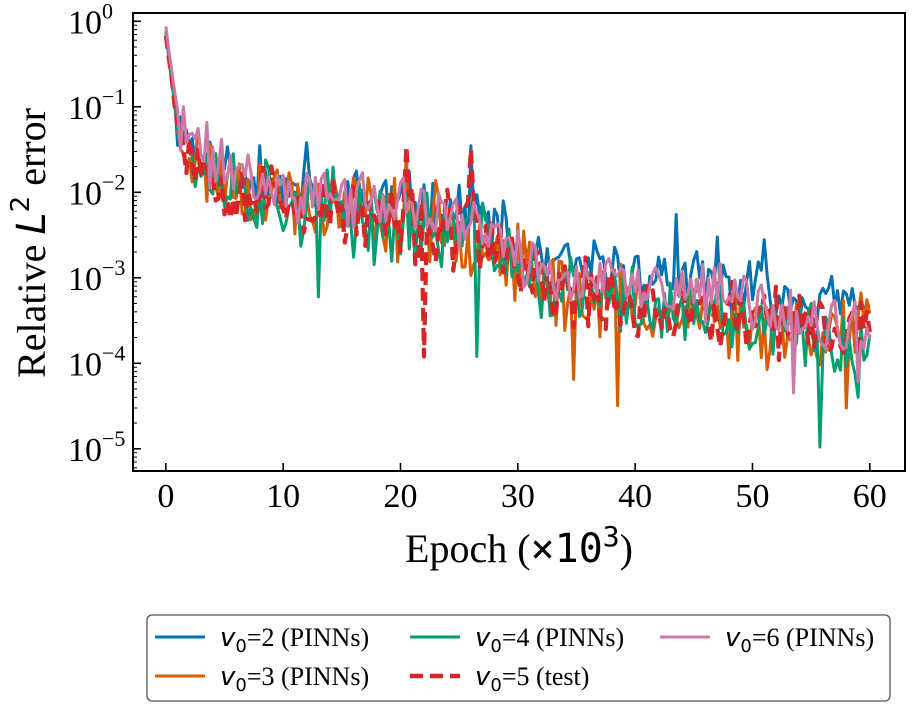 The width and height of the screenshot is (914, 710). What do you see at coordinates (870, 496) in the screenshot?
I see `x-tick-label: 60` at bounding box center [870, 496].